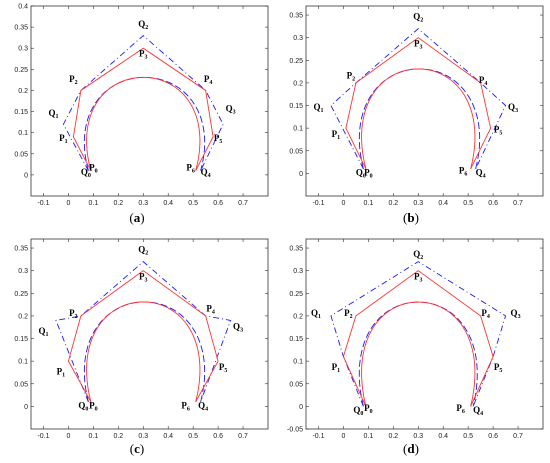  What do you see at coordinates (295, 430) in the screenshot?
I see `y-tick-label: -0.05` at bounding box center [295, 430].